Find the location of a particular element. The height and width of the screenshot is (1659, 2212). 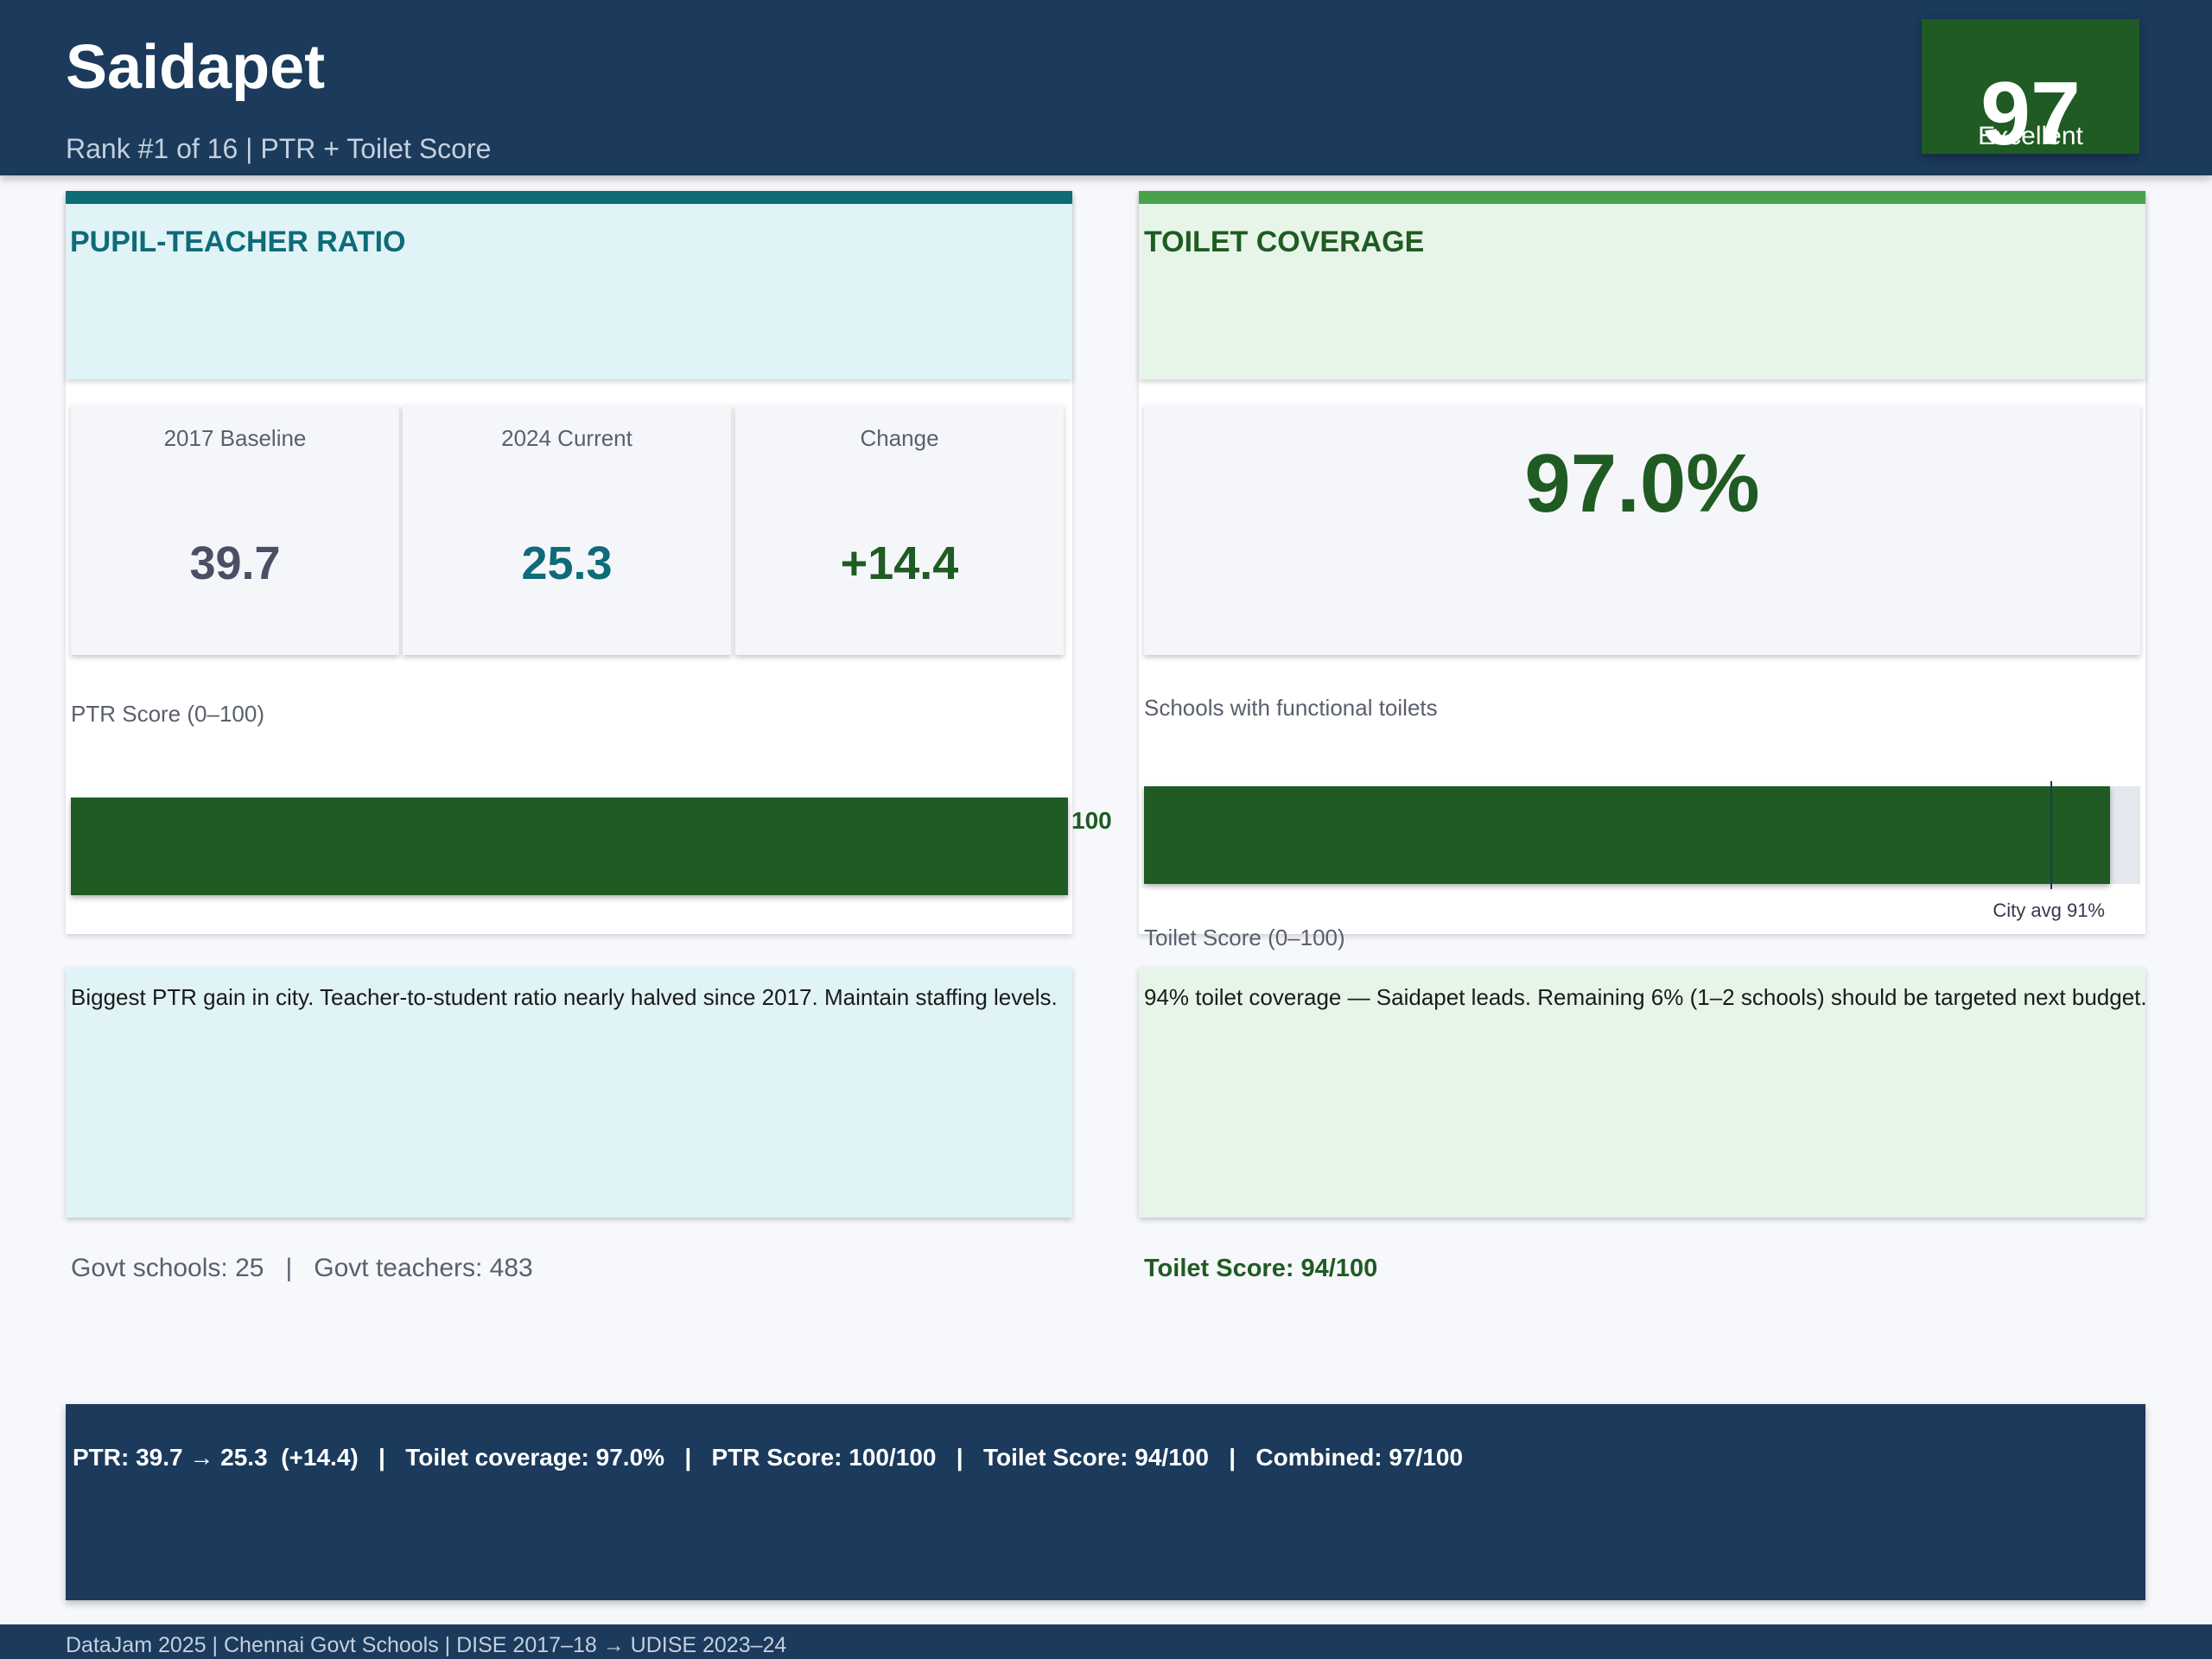

toilet-coverage-bar-track is located at coordinates (1642, 835).